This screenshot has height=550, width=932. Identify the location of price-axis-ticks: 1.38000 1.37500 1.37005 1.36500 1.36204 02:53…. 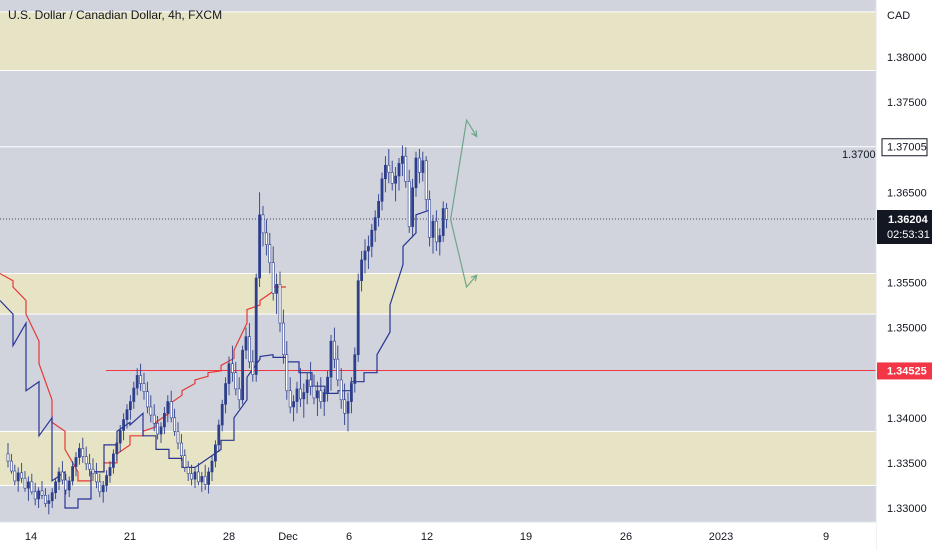
(904, 283).